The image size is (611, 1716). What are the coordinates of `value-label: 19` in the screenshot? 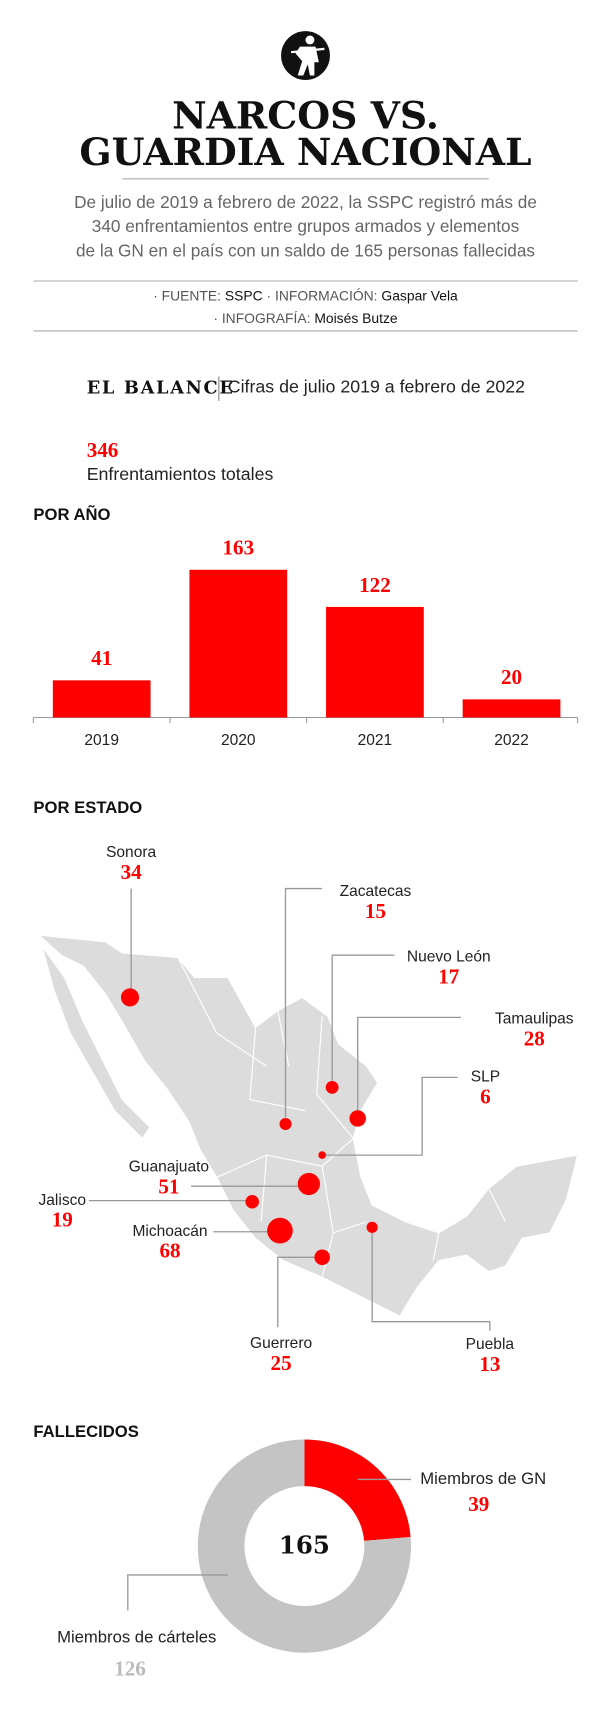 It's located at (62, 1220).